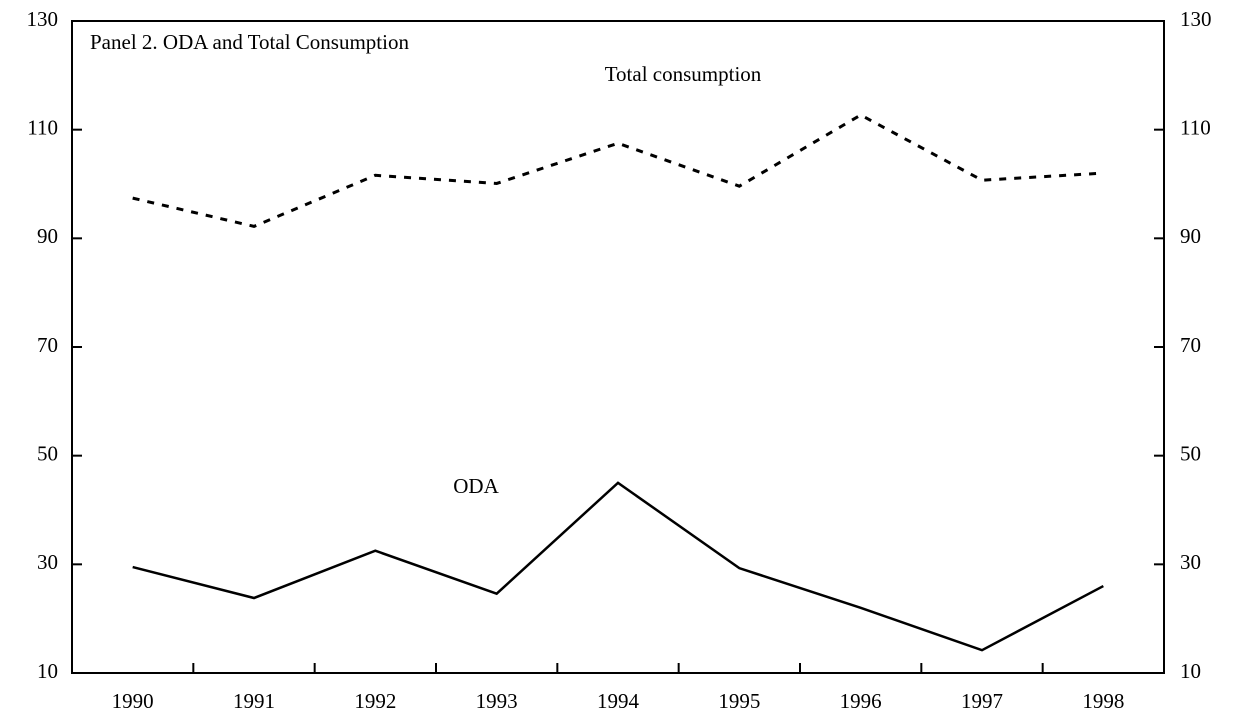 The image size is (1234, 723). What do you see at coordinates (47, 671) in the screenshot?
I see `y-tick-label: 10` at bounding box center [47, 671].